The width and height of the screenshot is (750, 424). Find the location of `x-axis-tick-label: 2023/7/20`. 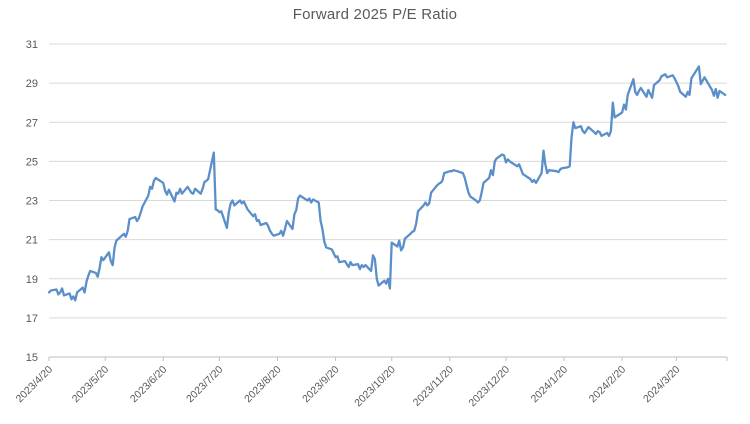

x-axis-tick-label: 2023/7/20 is located at coordinates (205, 385).